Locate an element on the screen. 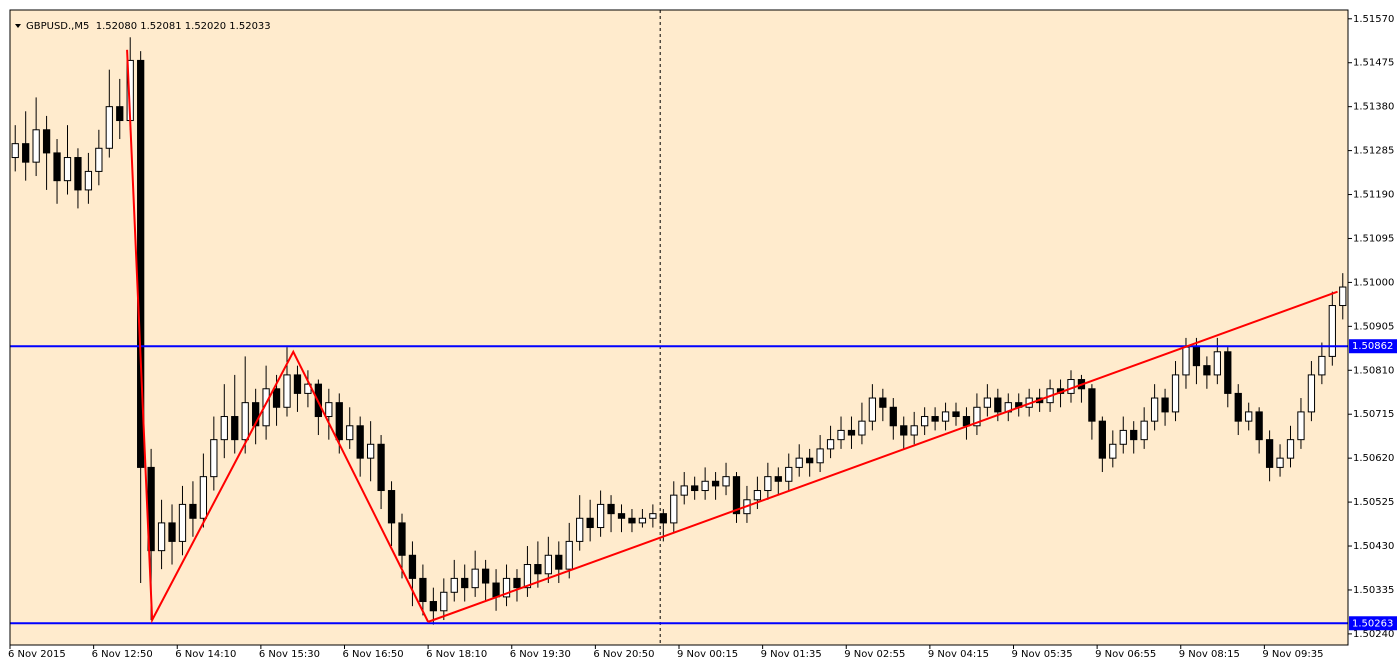 This screenshot has height=659, width=1398. x-tick-label: 9 Nov 06:55 is located at coordinates (1125, 654).